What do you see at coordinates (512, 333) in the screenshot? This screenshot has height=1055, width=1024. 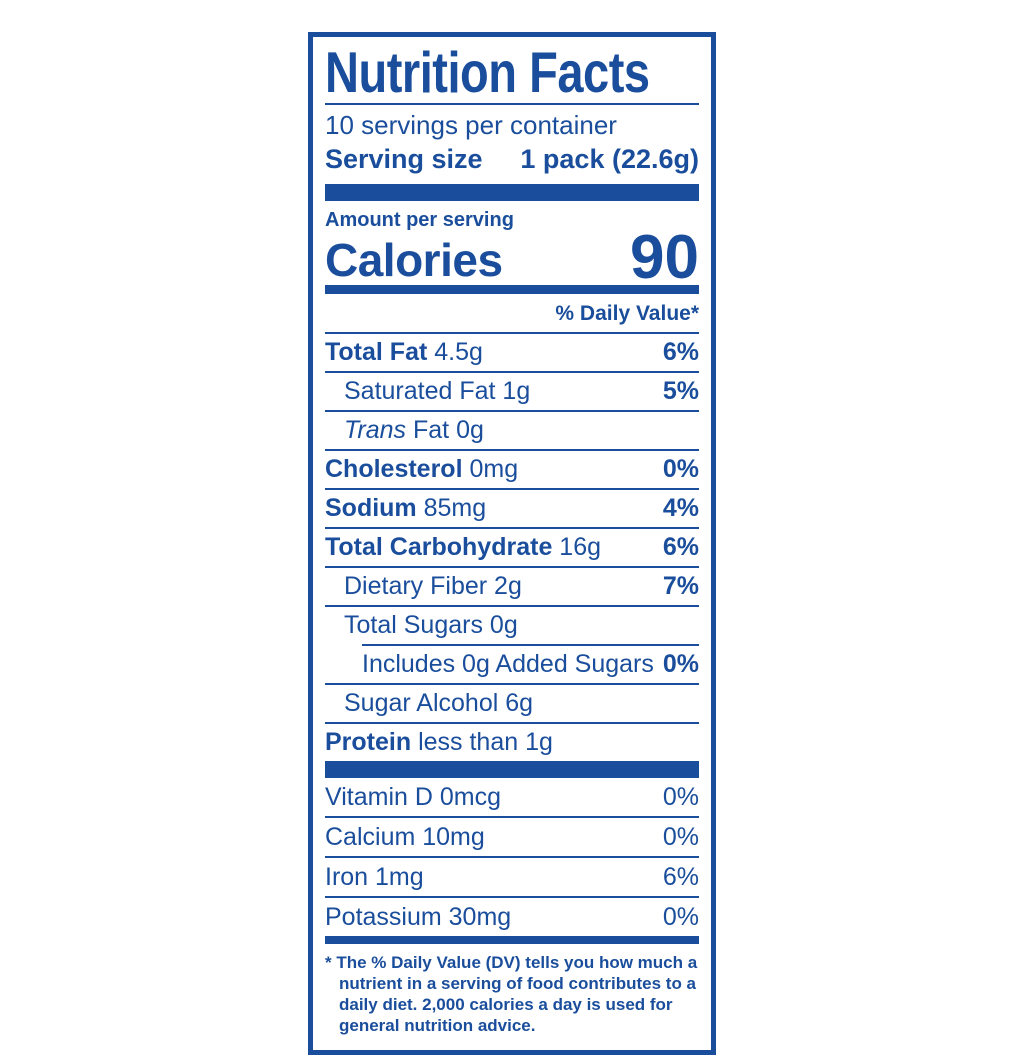 I see `daily-value-divider` at bounding box center [512, 333].